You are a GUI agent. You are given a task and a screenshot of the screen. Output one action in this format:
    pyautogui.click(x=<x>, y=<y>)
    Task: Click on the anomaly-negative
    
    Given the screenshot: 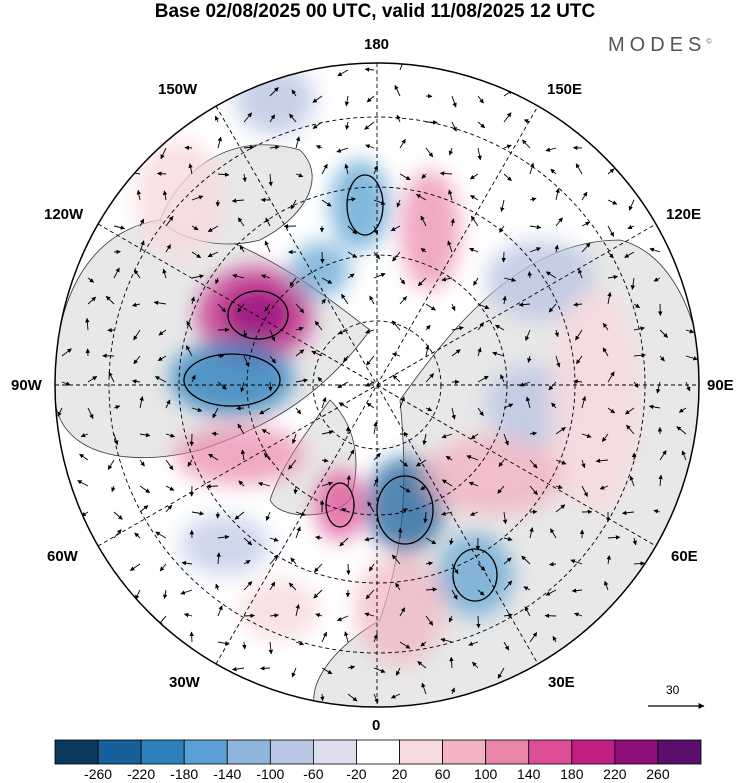 What is the action you would take?
    pyautogui.click(x=540, y=280)
    